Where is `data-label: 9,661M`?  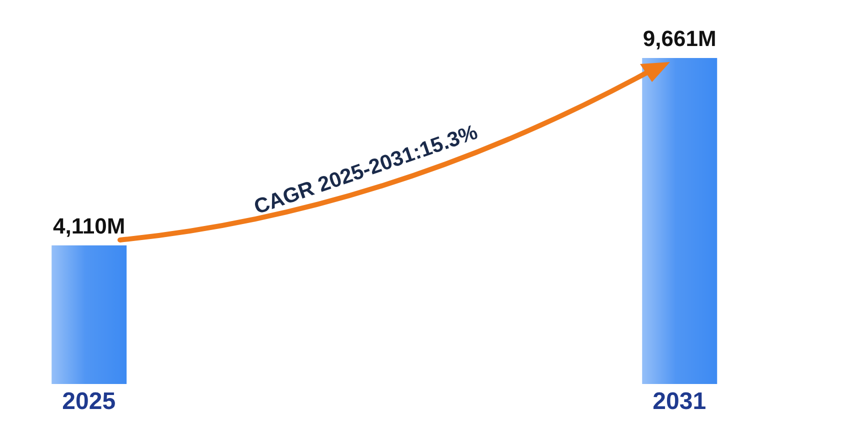 data-label: 9,661M is located at coordinates (679, 38).